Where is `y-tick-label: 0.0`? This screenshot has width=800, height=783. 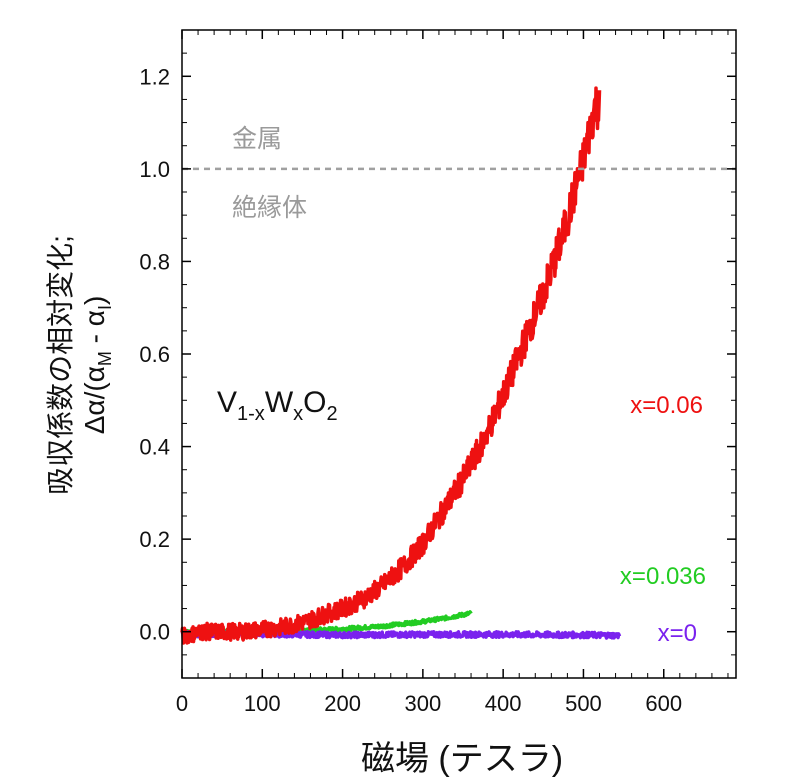 y-tick-label: 0.0 is located at coordinates (154, 632).